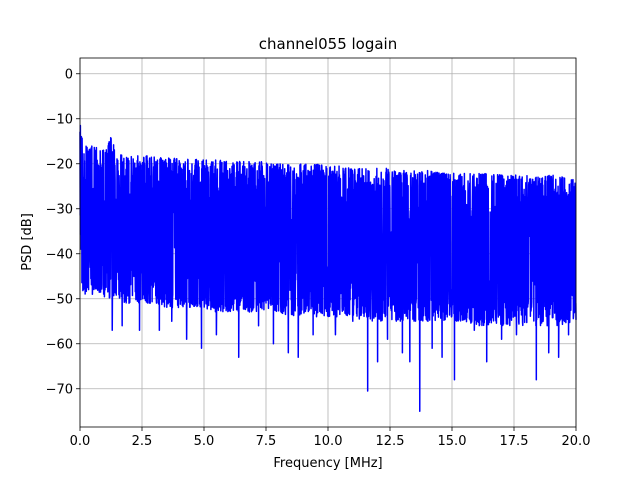  I want to click on y-tick-label: −40, so click(59, 254).